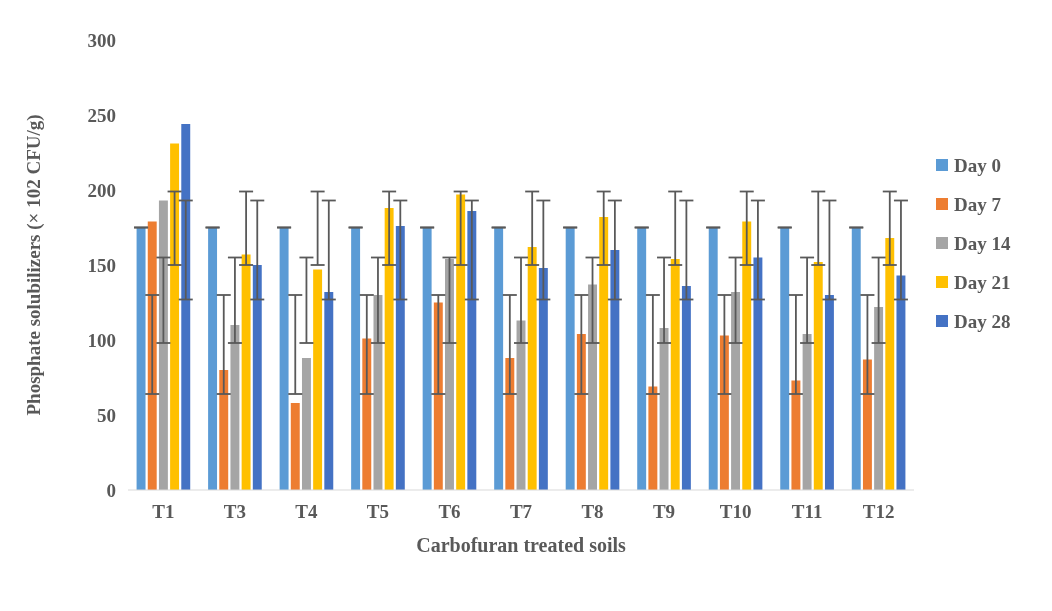 The height and width of the screenshot is (611, 1052). What do you see at coordinates (664, 511) in the screenshot?
I see `x-tick-label: T9` at bounding box center [664, 511].